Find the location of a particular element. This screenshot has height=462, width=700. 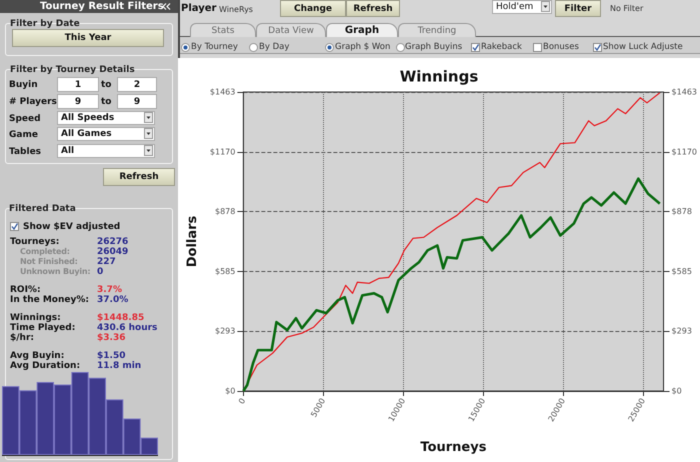

y2-tick-label: $1170 is located at coordinates (685, 151).